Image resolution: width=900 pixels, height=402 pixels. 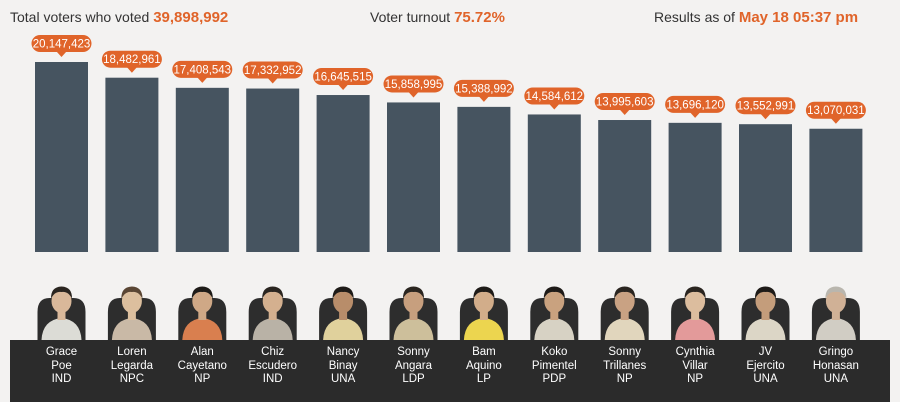 What do you see at coordinates (413, 379) in the screenshot?
I see `candidate-party: LDP` at bounding box center [413, 379].